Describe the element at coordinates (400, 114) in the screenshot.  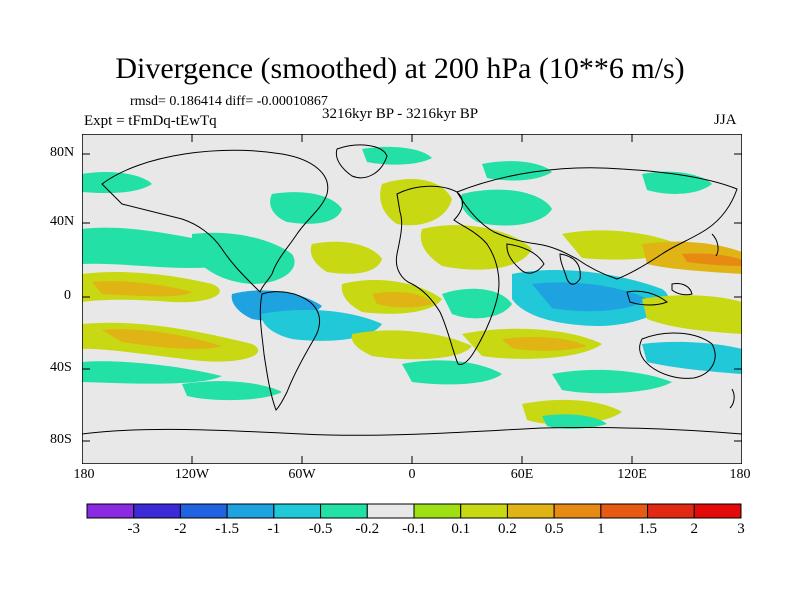
I see `period-label: 3216kyr BP - 3216kyr BP` at that location.